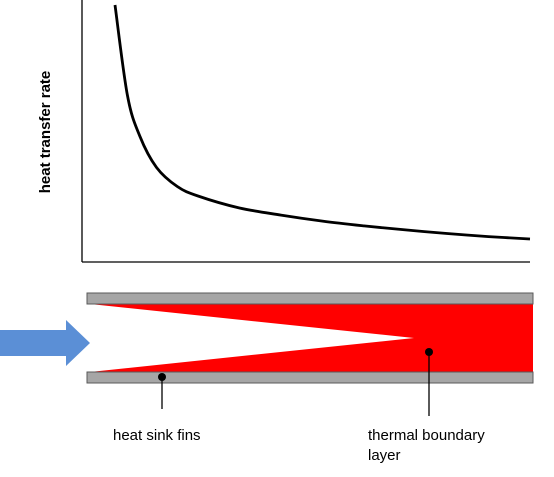 Image resolution: width=554 pixels, height=477 pixels. Describe the element at coordinates (311, 338) in the screenshot. I see `thermal-boundary-layer-region` at that location.